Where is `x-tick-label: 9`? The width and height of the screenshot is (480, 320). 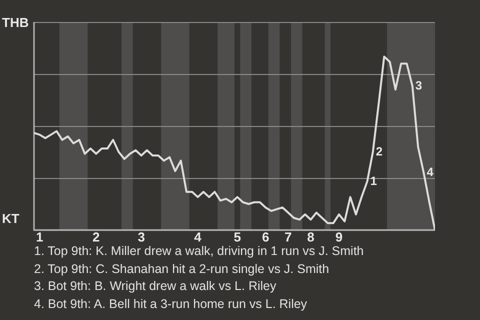 x-tick-label: 9 is located at coordinates (339, 236).